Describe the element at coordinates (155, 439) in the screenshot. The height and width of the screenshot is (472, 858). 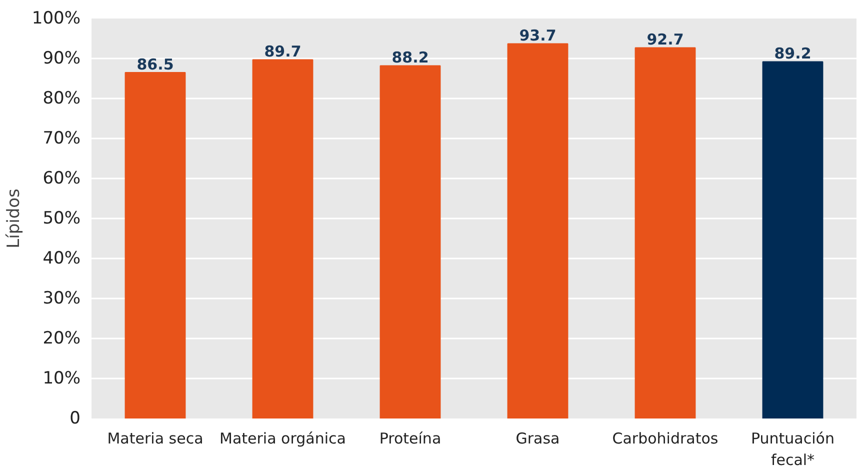
I see `x-tick-label: Materia seca` at that location.